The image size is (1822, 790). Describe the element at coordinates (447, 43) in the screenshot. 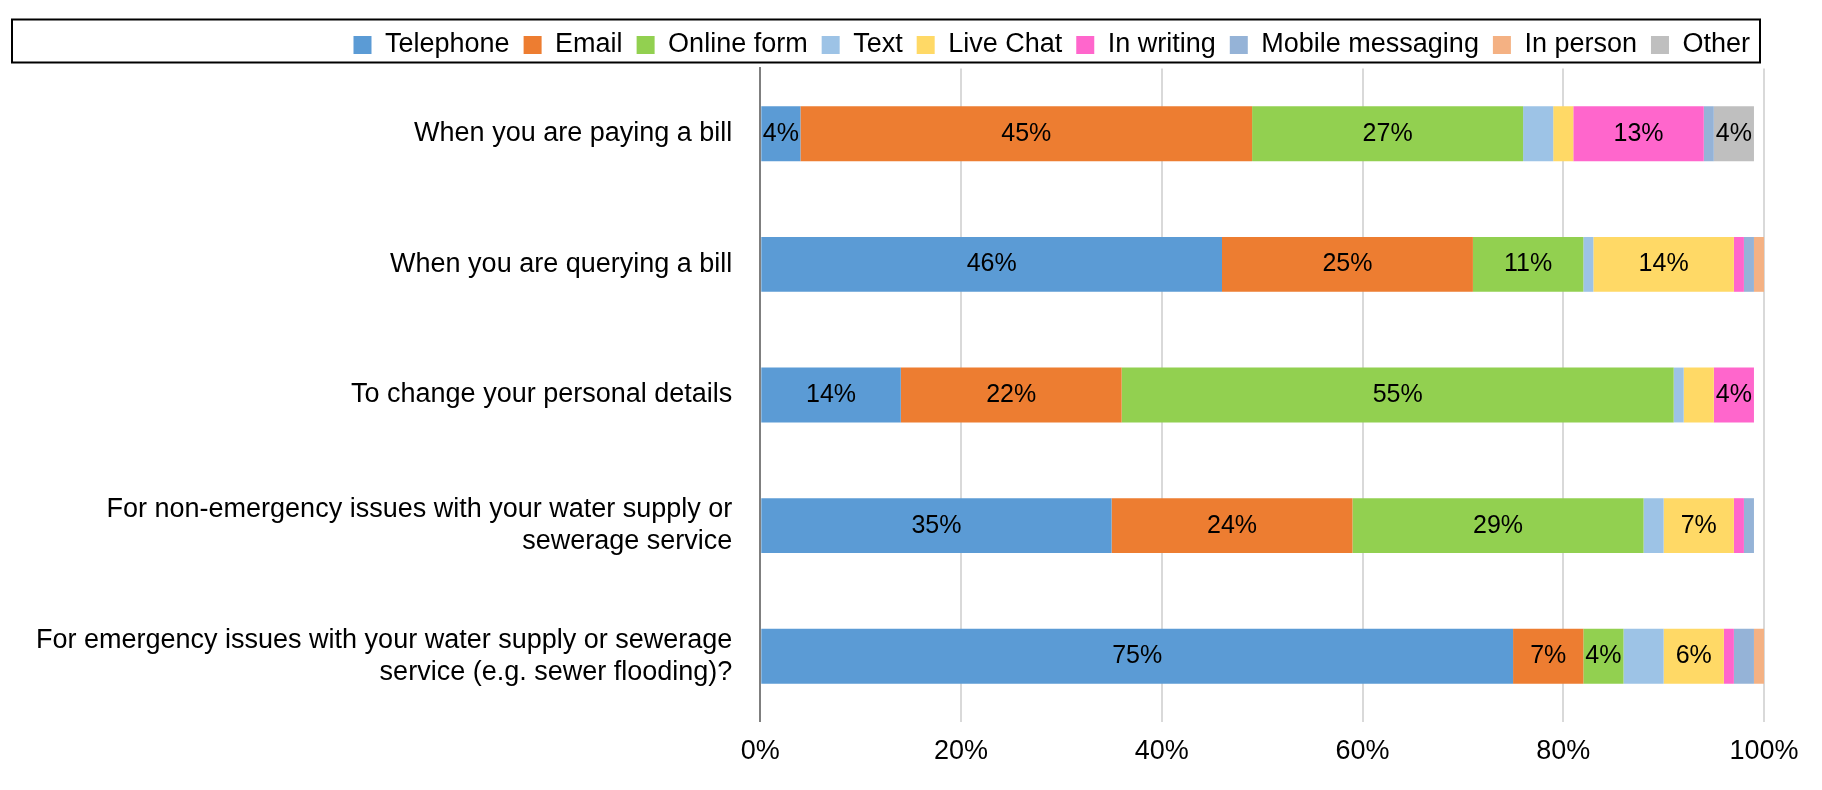

I see `legend-label: Telephone` at that location.